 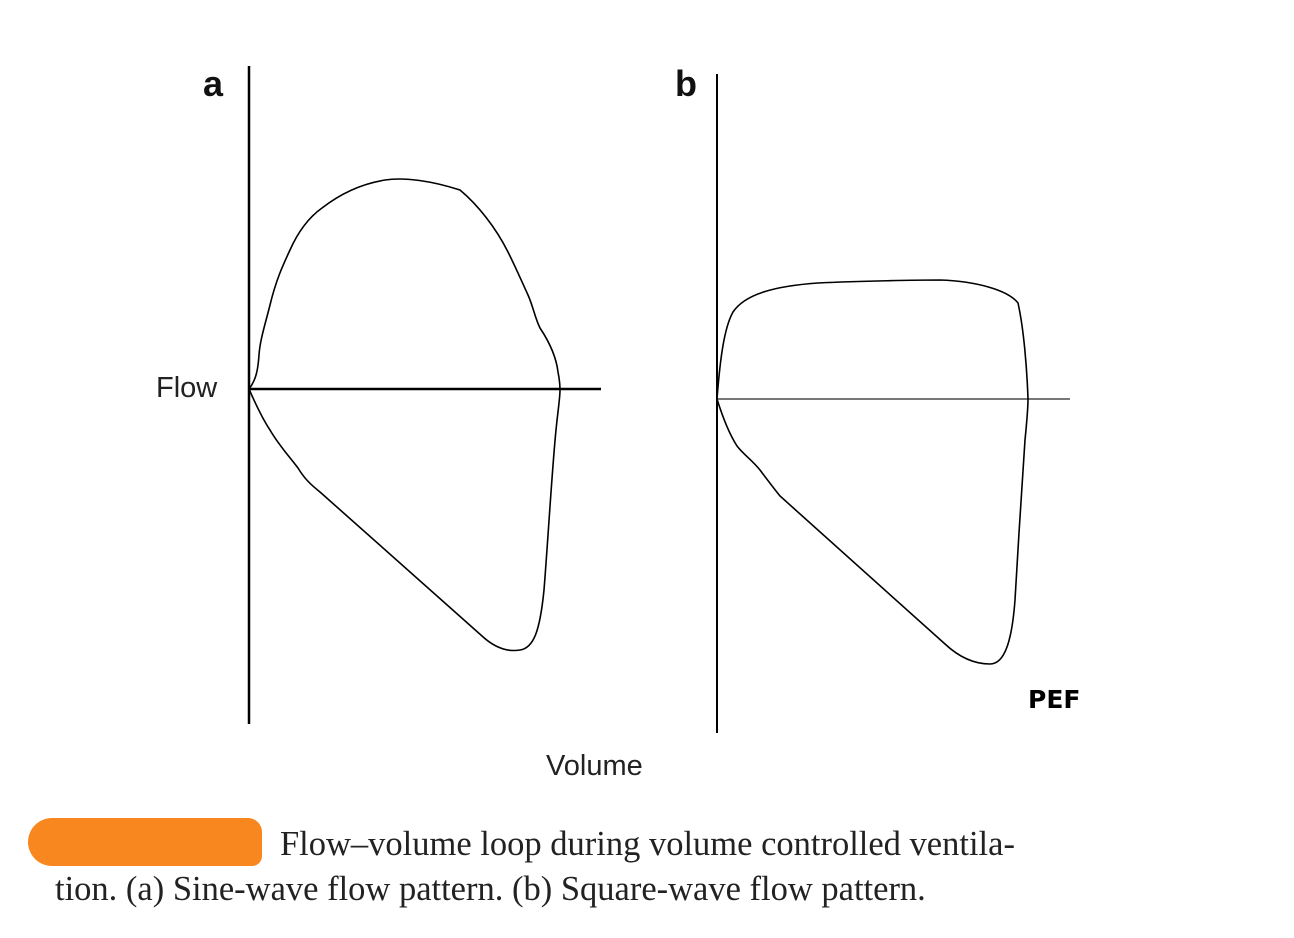 What do you see at coordinates (594, 766) in the screenshot?
I see `volume-axis-label: Volume` at bounding box center [594, 766].